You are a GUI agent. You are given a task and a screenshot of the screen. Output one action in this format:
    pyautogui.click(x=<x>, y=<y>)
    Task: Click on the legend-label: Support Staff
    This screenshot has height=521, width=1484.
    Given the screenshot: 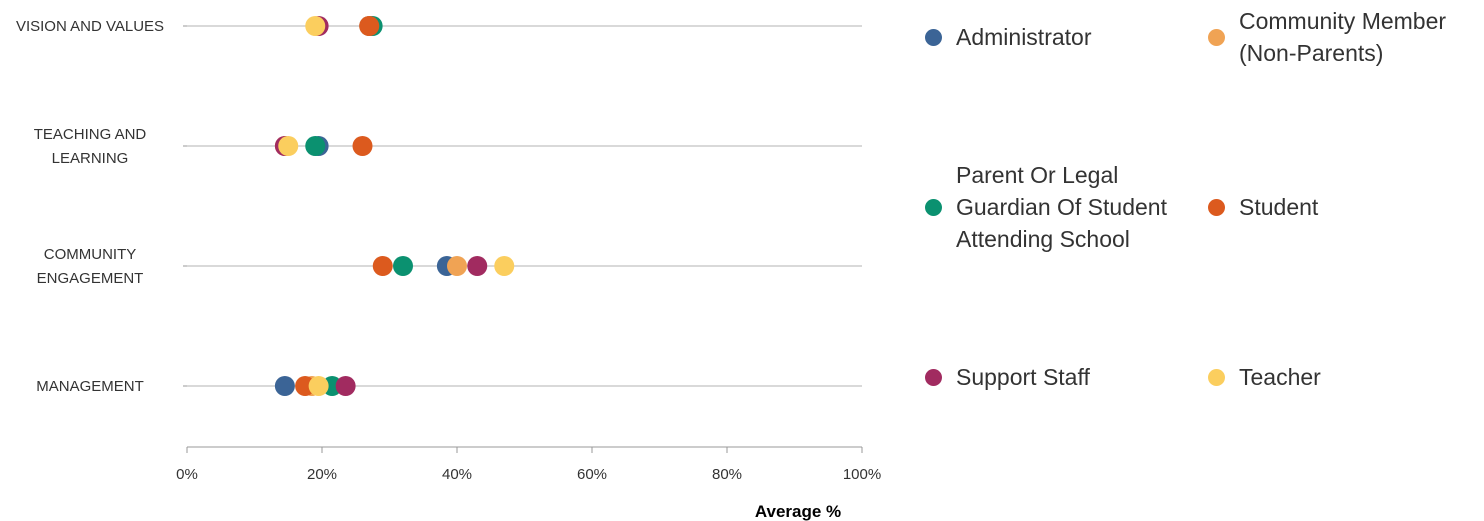 What is the action you would take?
    pyautogui.click(x=1023, y=377)
    